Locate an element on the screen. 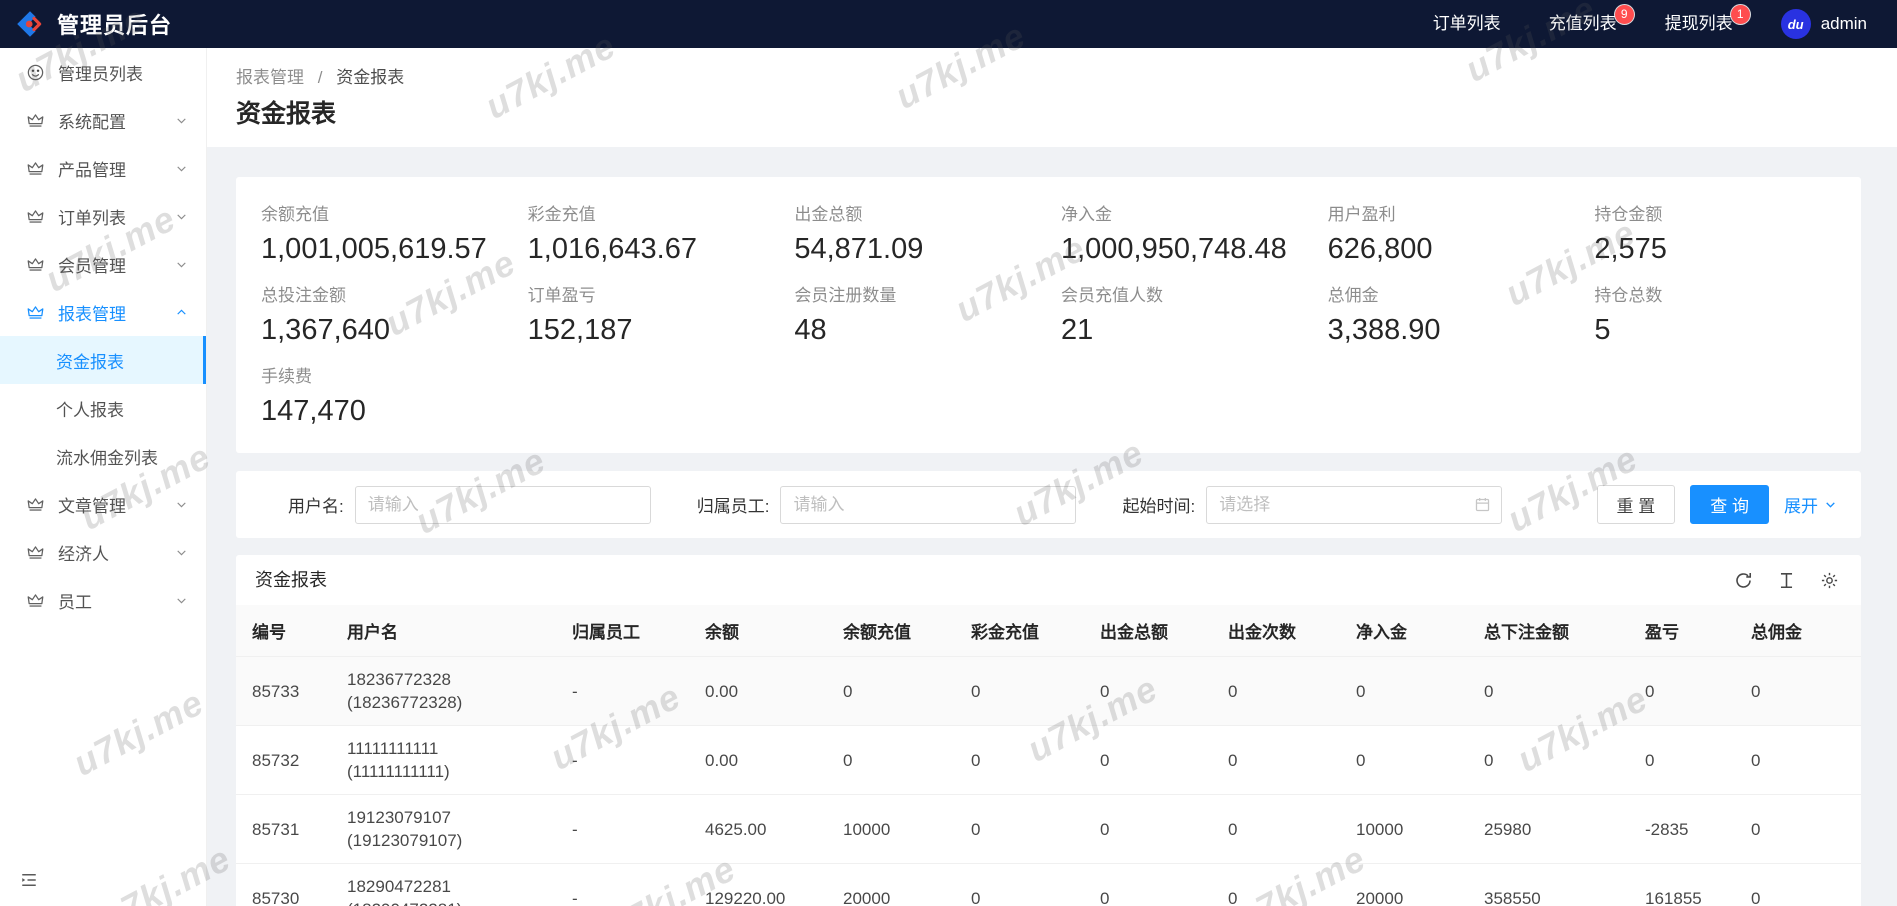 The width and height of the screenshot is (1897, 906). top-nav-label: 充值列表 is located at coordinates (1582, 23).